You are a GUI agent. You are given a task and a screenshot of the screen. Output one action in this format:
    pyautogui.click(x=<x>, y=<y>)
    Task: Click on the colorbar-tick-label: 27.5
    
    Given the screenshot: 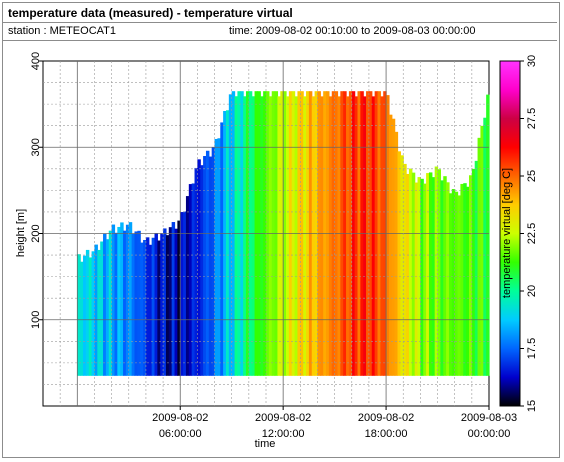 What is the action you would take?
    pyautogui.click(x=532, y=118)
    